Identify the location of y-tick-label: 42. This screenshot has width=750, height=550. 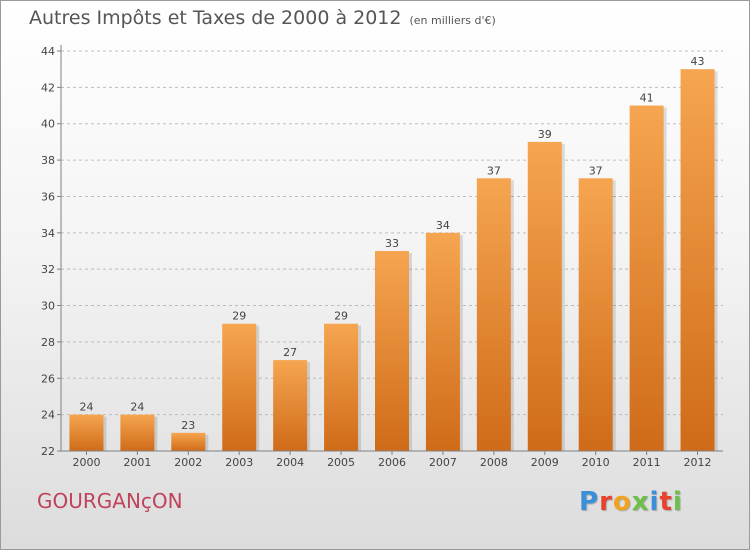
(48, 87).